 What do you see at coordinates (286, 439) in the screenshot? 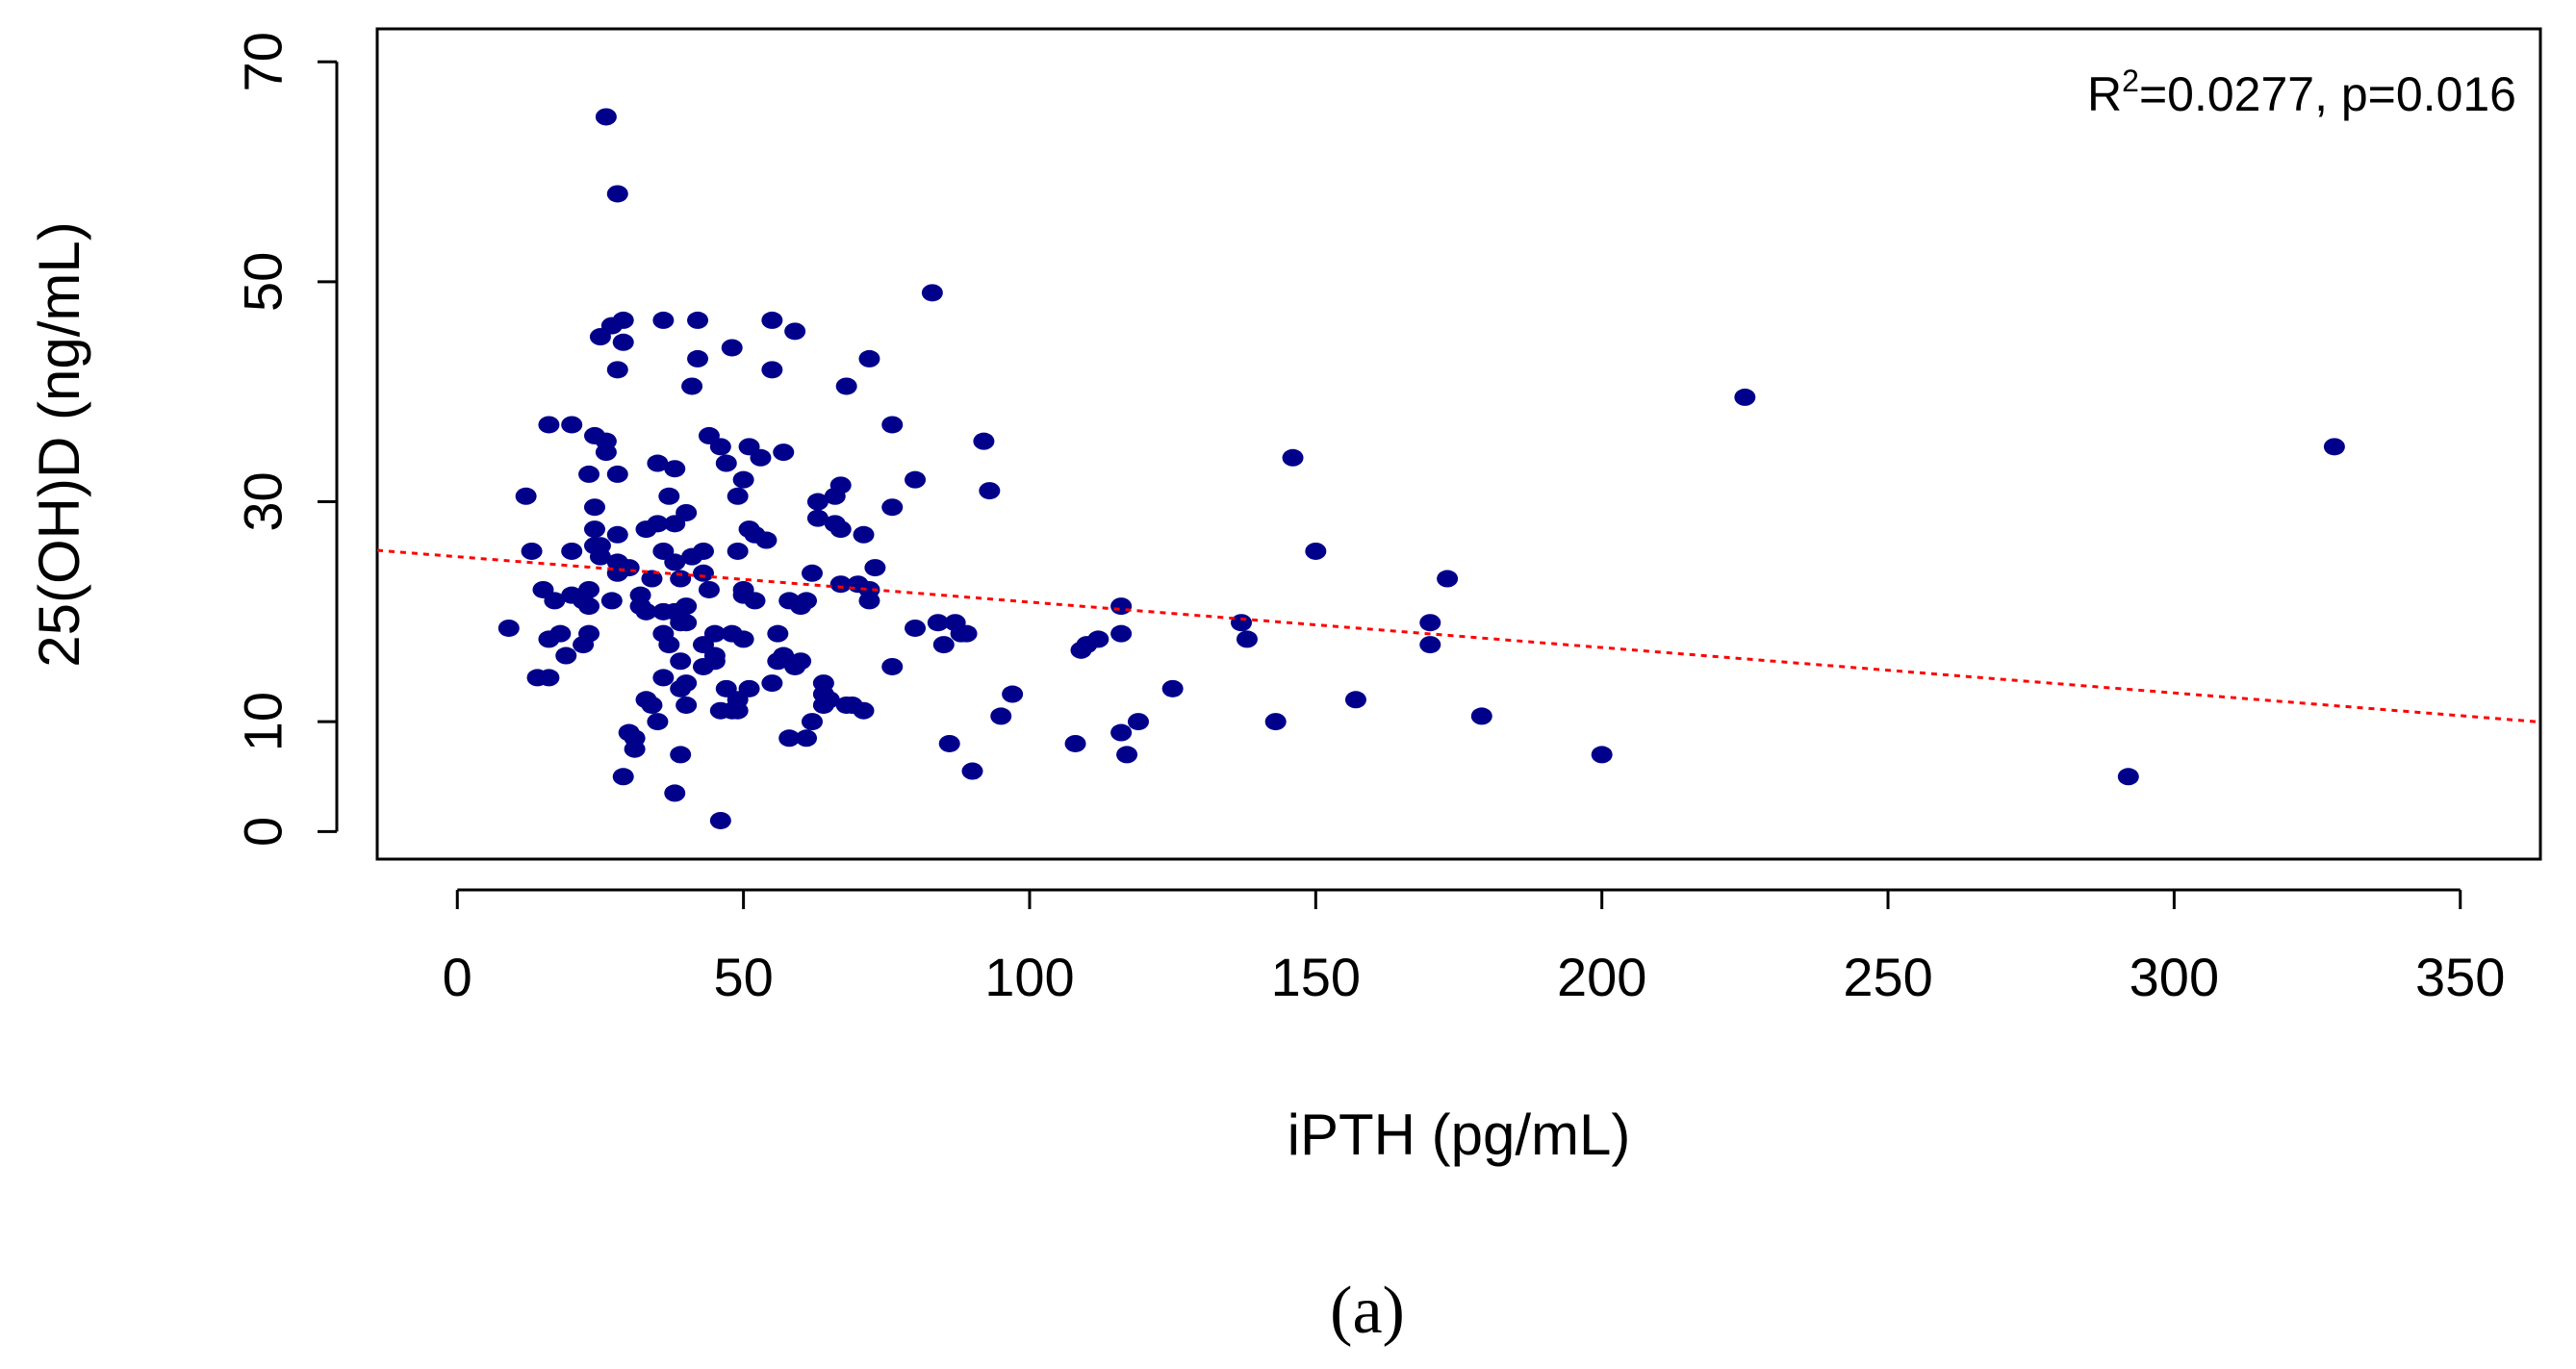
I see `y-axis: 0 10 30 50 70` at bounding box center [286, 439].